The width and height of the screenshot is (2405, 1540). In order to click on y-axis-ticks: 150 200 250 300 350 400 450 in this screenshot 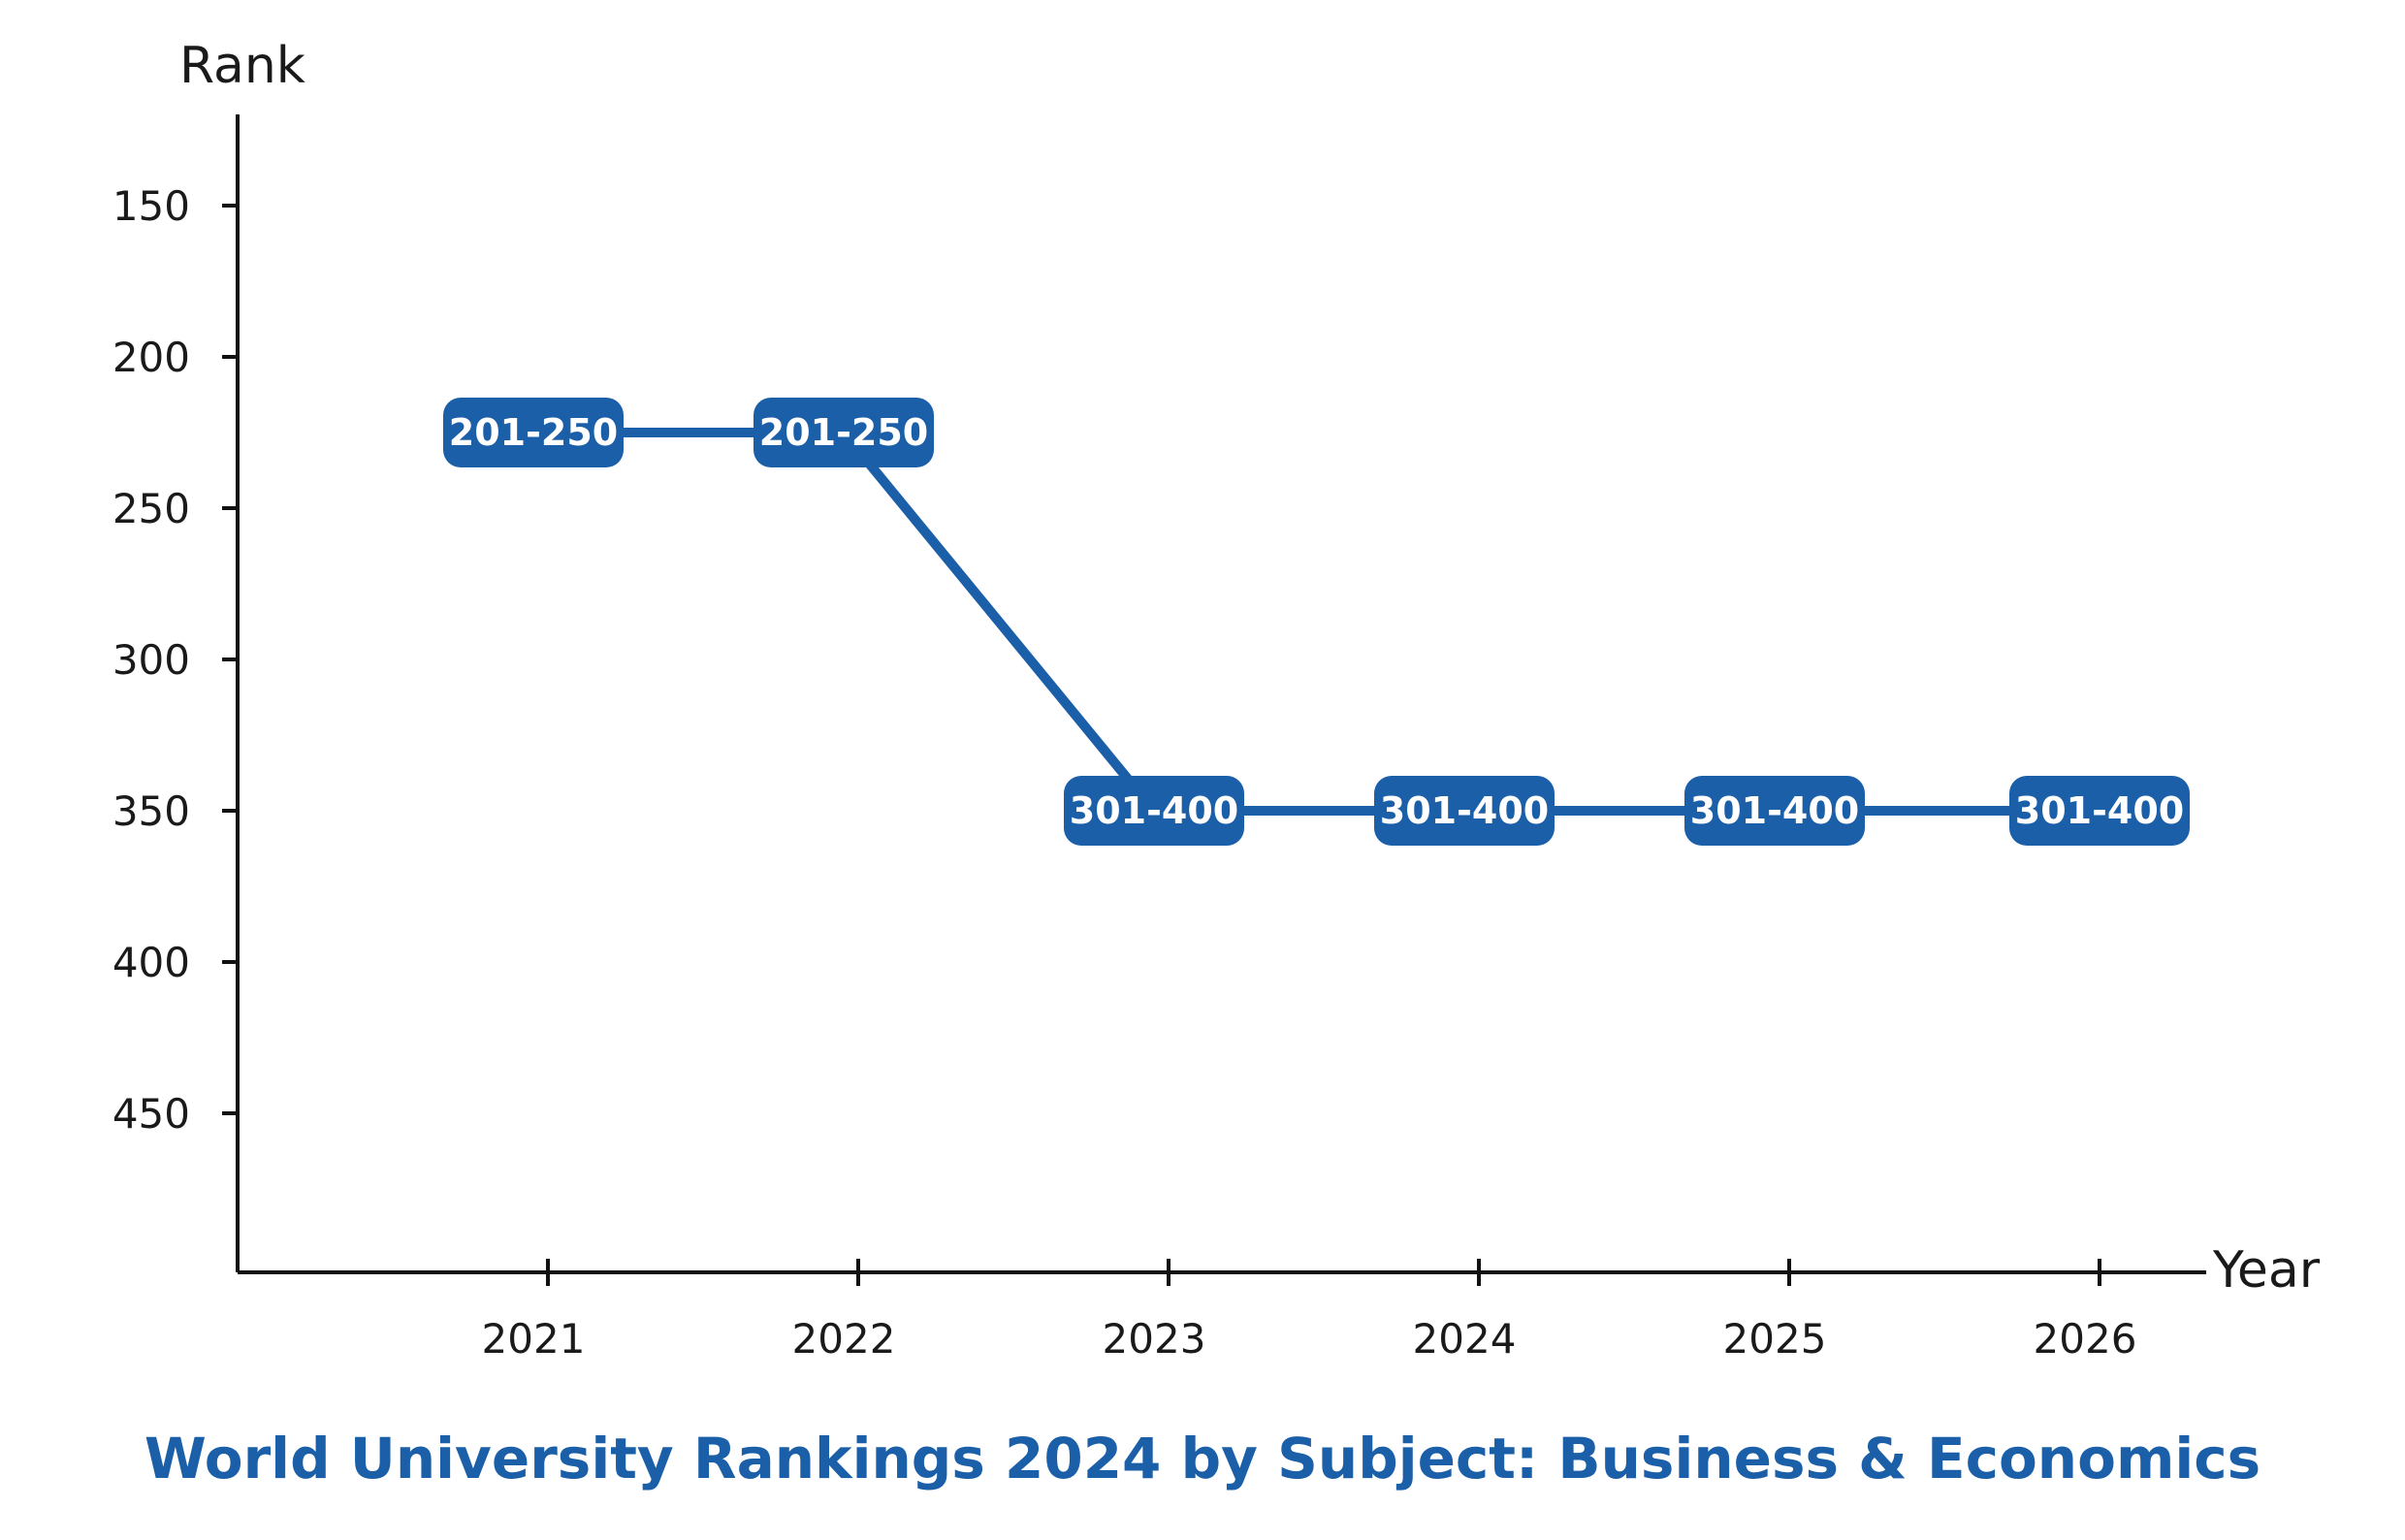, I will do `click(175, 660)`.